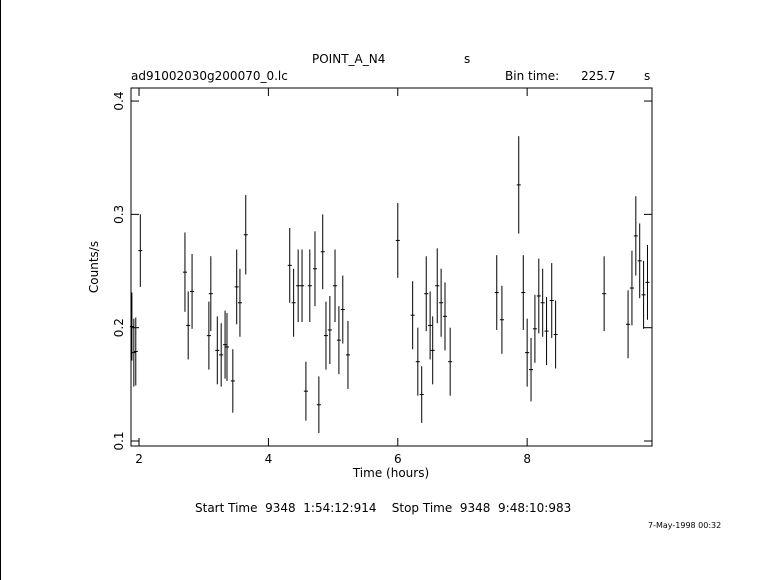  What do you see at coordinates (467, 59) in the screenshot?
I see `title-unit: s` at bounding box center [467, 59].